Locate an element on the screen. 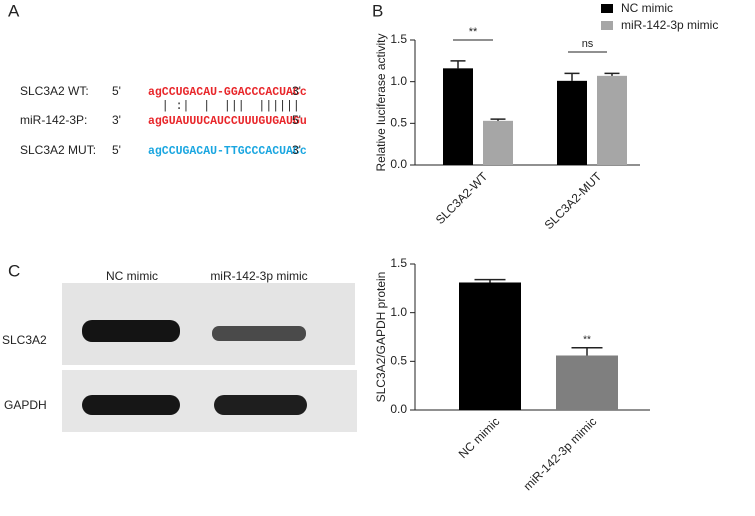 The height and width of the screenshot is (516, 755). sequence: agCCUGACAU-GGACCCACUACc is located at coordinates (227, 92).